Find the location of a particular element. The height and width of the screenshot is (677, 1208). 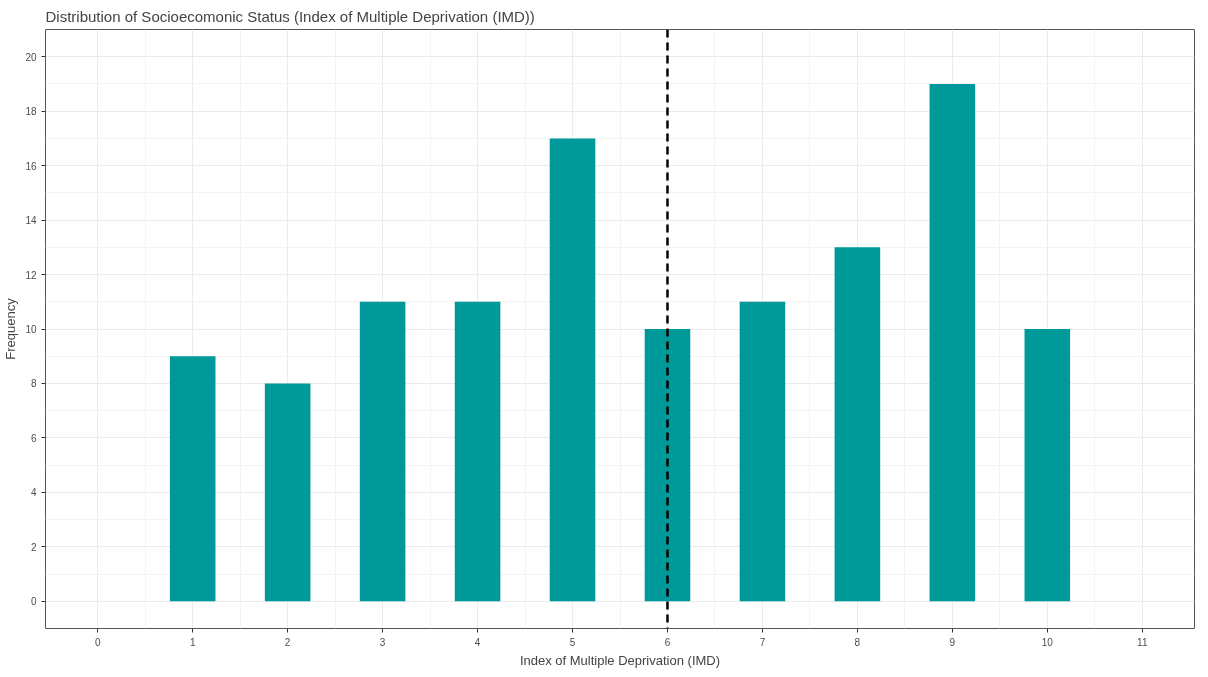

x-tick-label: 6 is located at coordinates (667, 642).